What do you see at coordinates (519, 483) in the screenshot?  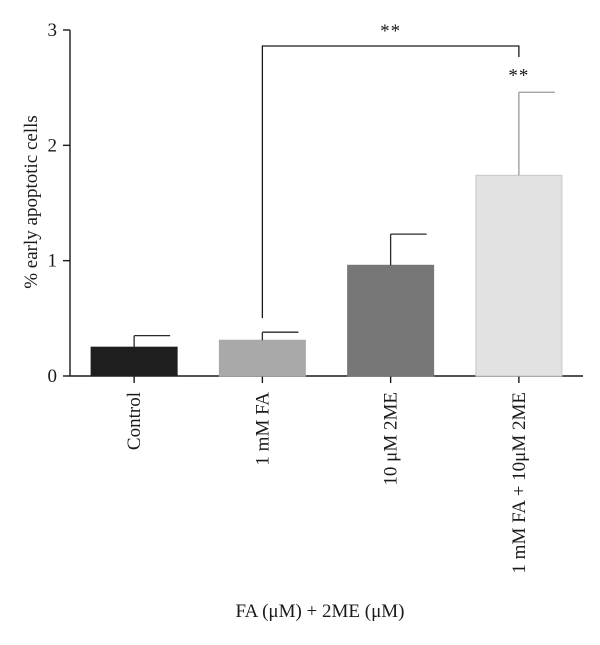 I see `x-tick-label: 1 mM FA + 10μM 2ME` at bounding box center [519, 483].